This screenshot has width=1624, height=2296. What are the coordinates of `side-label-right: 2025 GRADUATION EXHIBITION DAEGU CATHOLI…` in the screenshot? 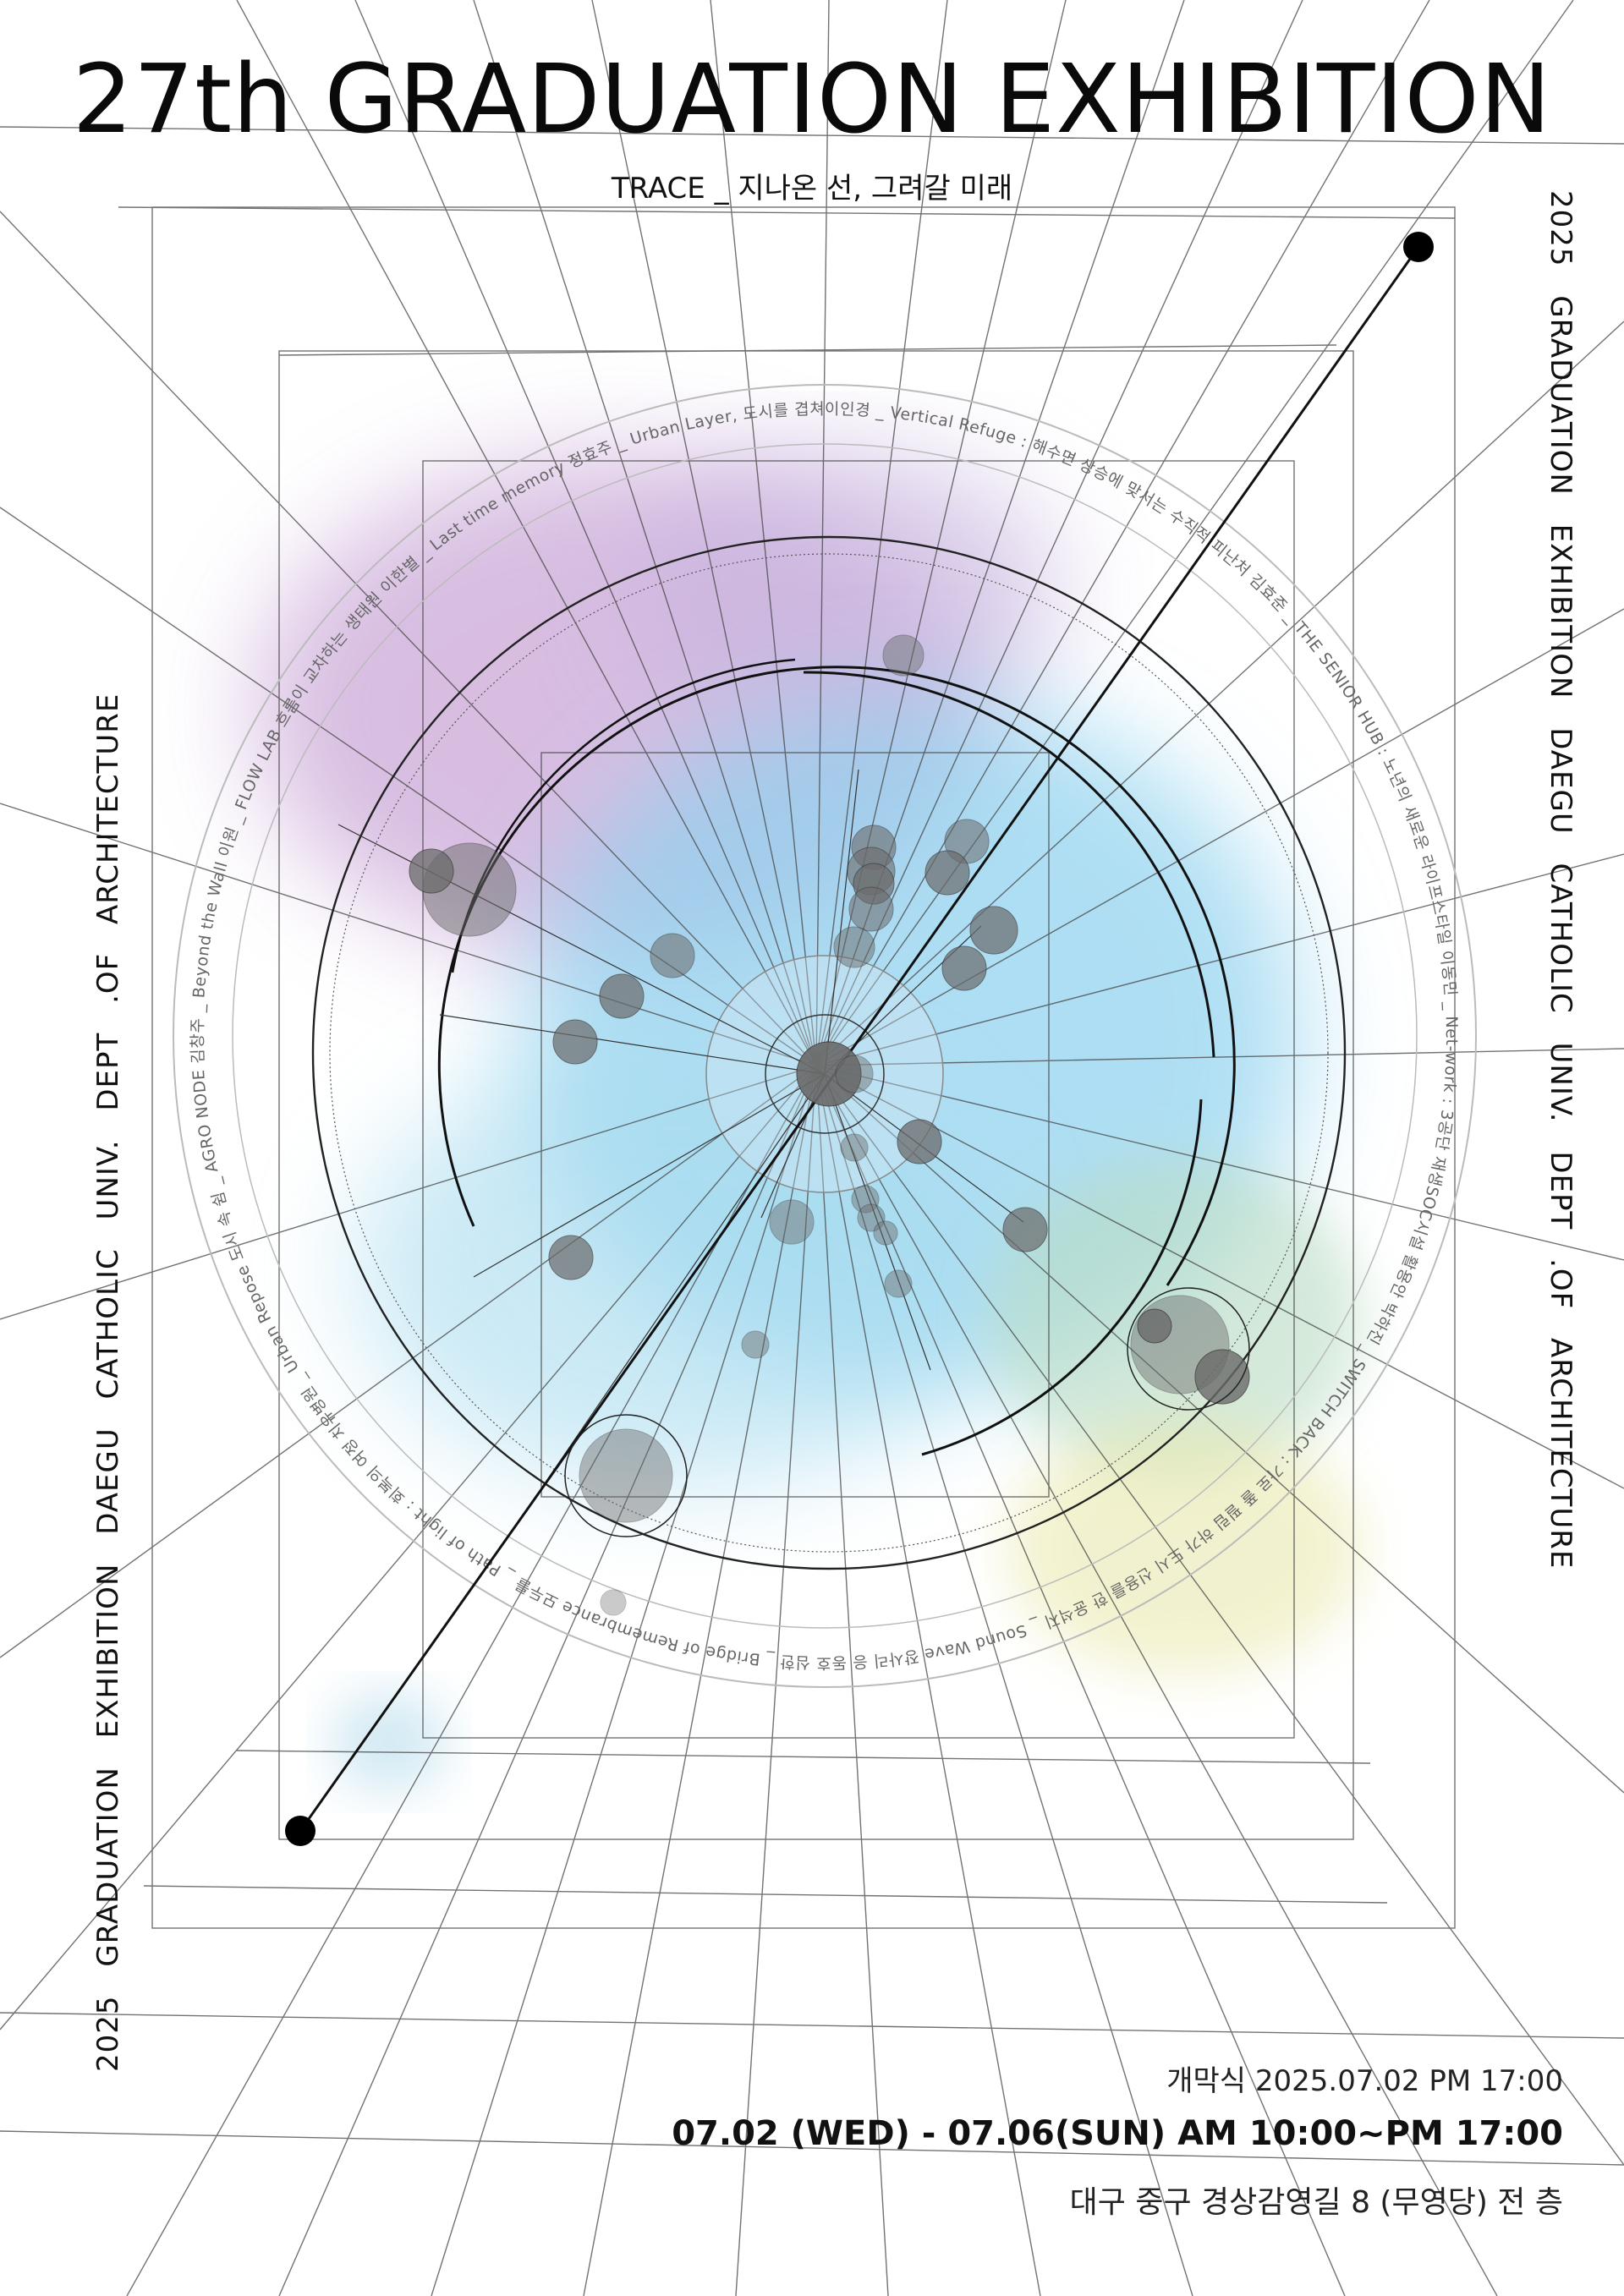 It's located at (1561, 880).